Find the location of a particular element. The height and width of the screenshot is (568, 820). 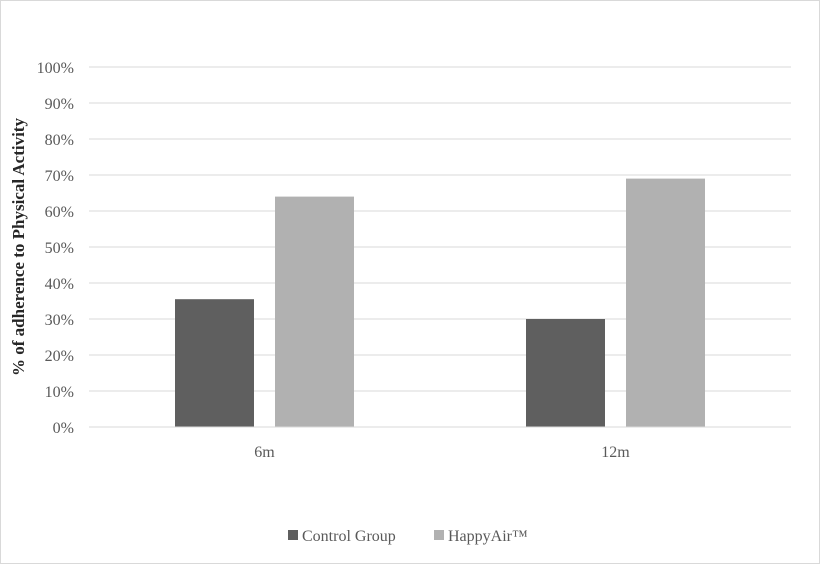

y-tick-label: 70% is located at coordinates (59, 176).